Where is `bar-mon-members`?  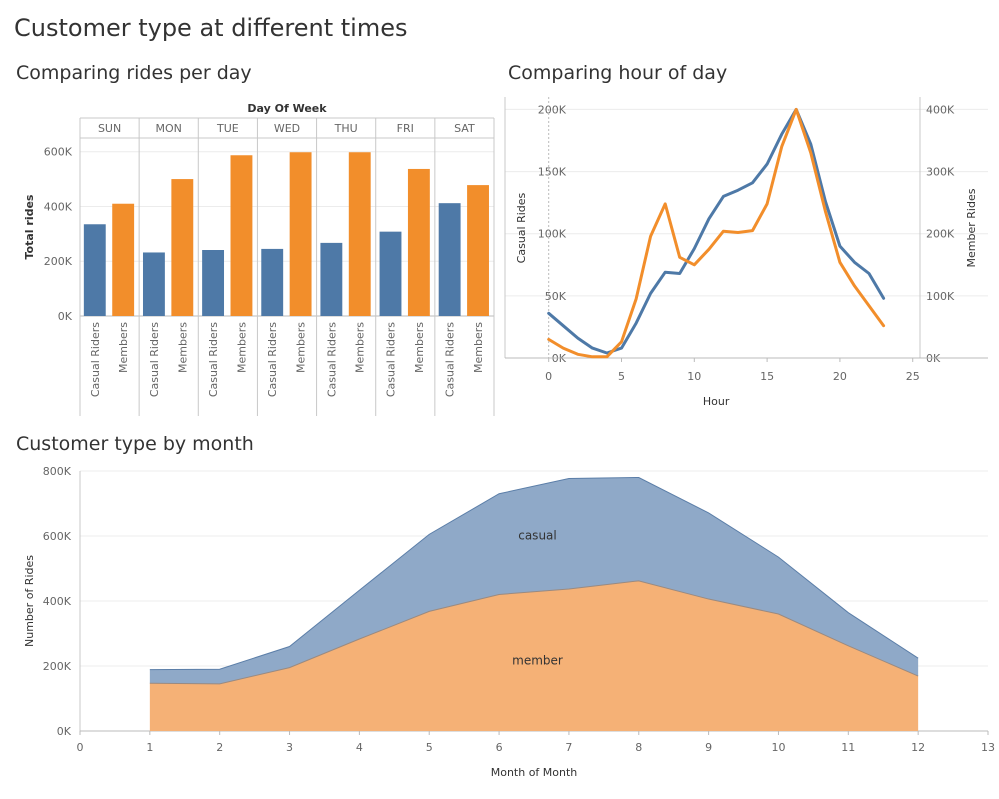
bar-mon-members is located at coordinates (182, 247).